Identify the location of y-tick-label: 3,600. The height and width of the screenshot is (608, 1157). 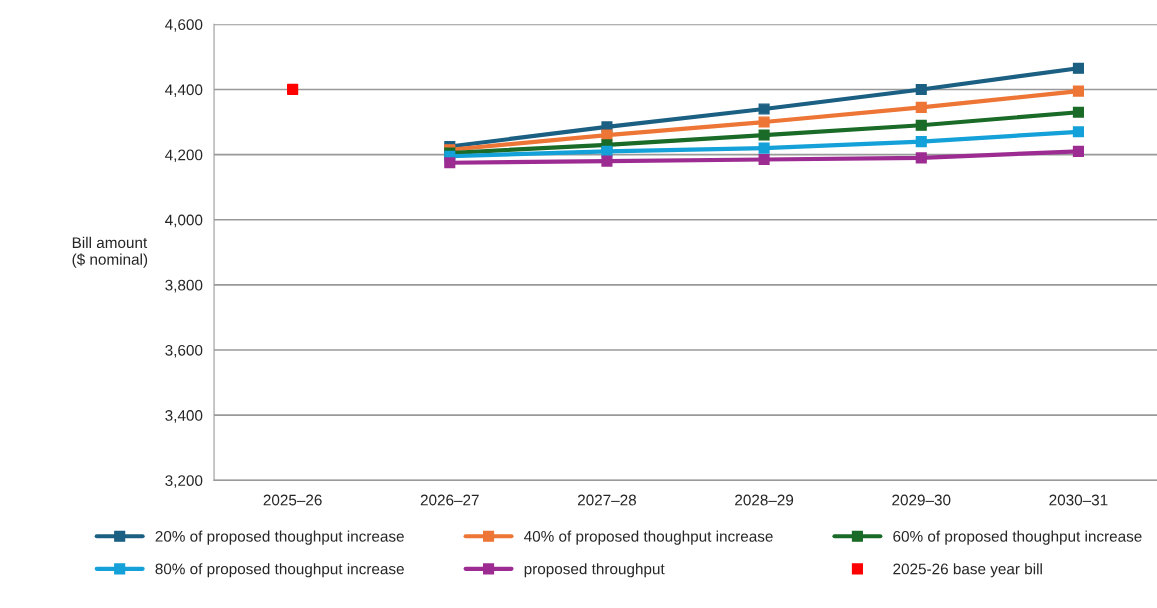
(184, 351).